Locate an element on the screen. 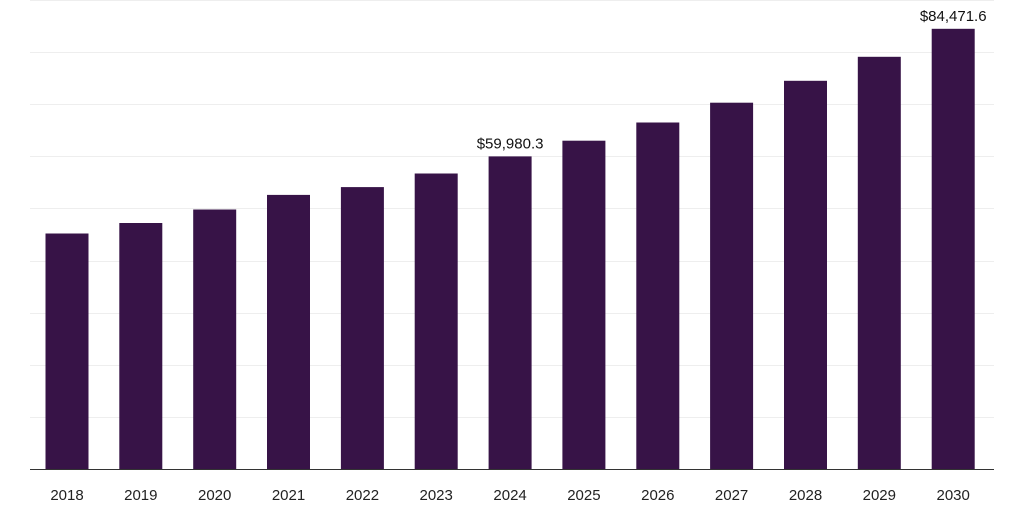 The width and height of the screenshot is (1024, 512). bar-2025 is located at coordinates (584, 304).